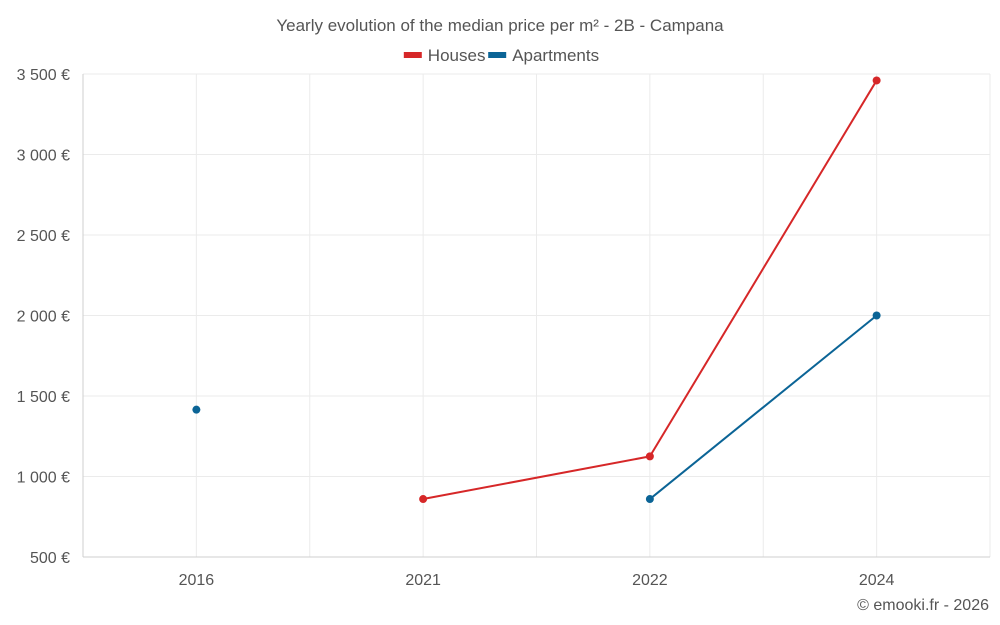  What do you see at coordinates (43, 478) in the screenshot?
I see `y-tick-label: 1 000 €` at bounding box center [43, 478].